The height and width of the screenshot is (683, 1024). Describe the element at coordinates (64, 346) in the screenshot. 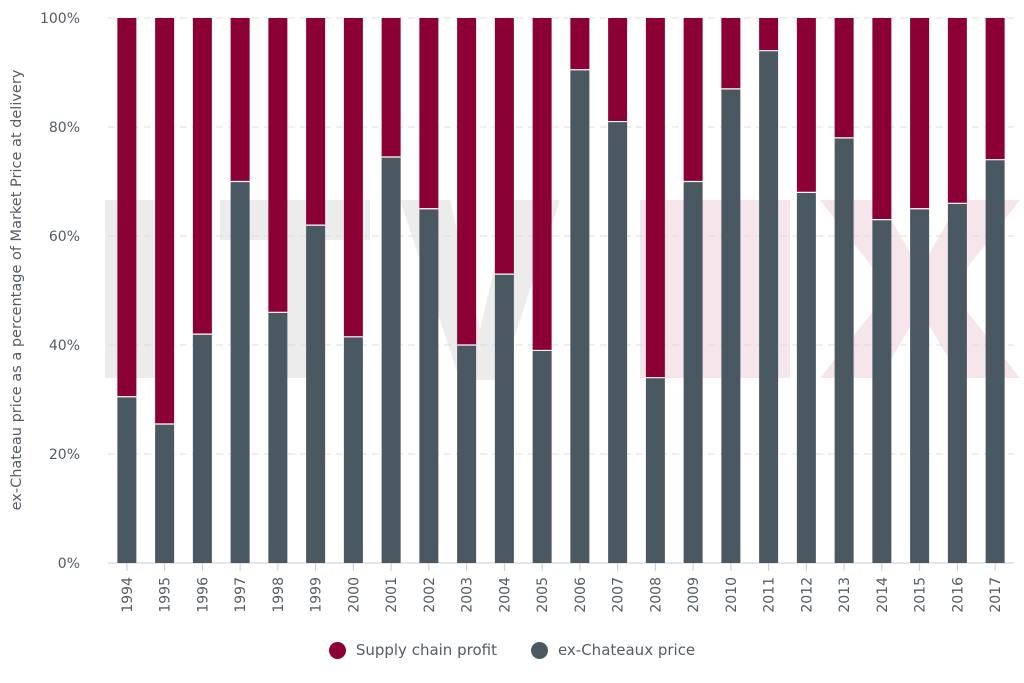

I see `y-tick-label: 40%` at that location.